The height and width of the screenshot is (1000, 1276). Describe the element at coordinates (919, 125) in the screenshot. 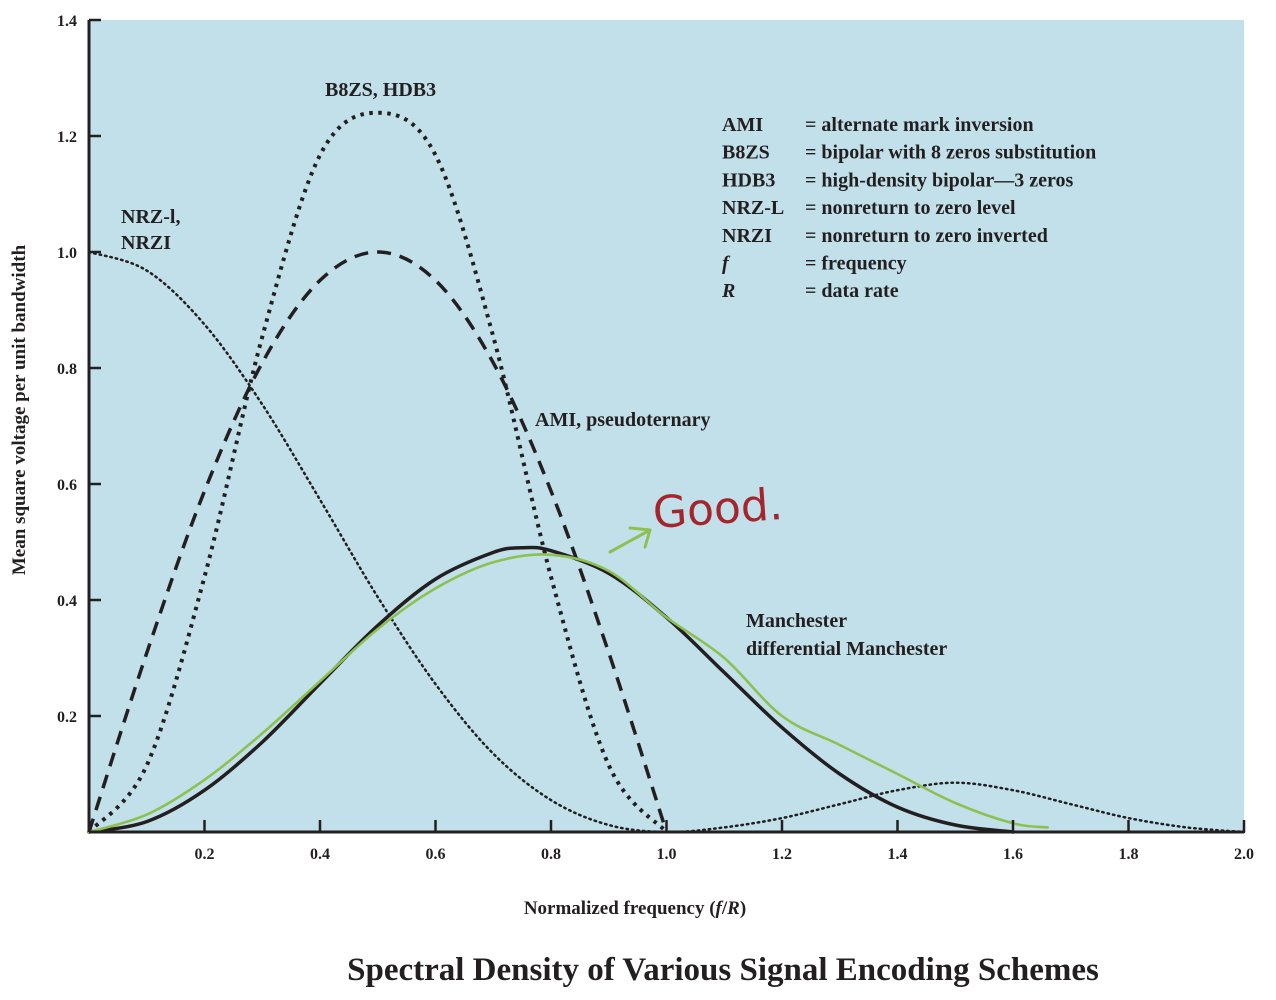

I see `legend-def-0: = alternate mark inversion` at that location.